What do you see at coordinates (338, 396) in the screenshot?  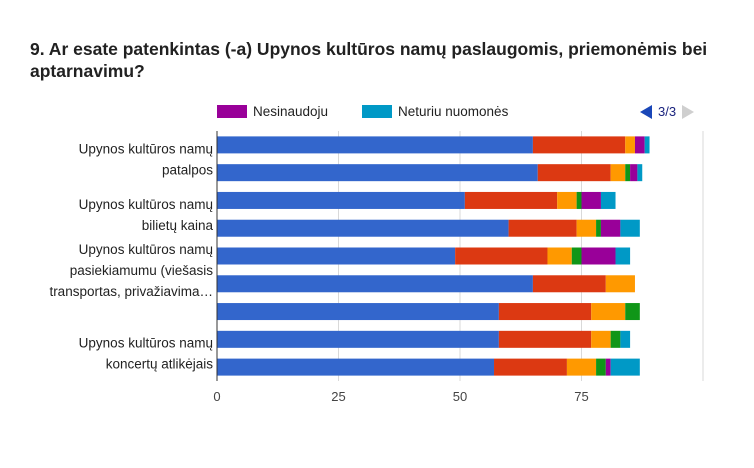 I see `x-tick-label: 25` at bounding box center [338, 396].